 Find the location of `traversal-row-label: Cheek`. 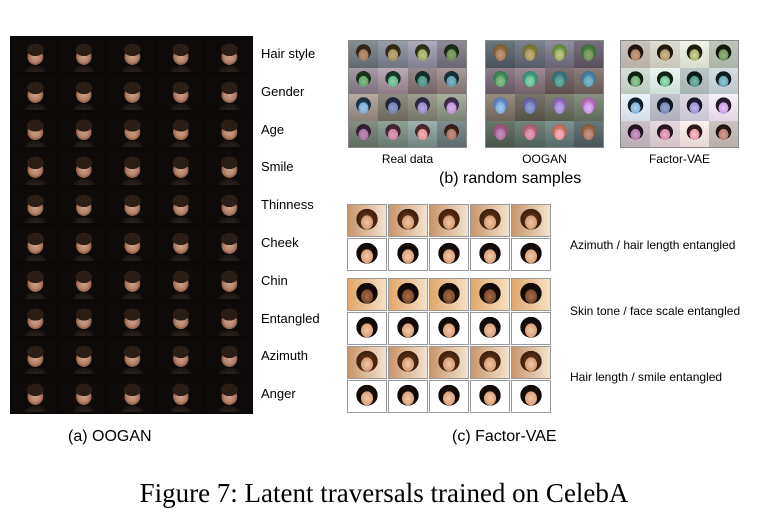

traversal-row-label: Cheek is located at coordinates (280, 242).